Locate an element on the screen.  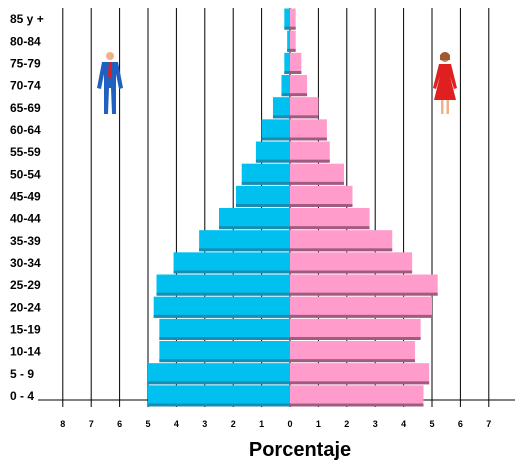
age-label: 30-34 is located at coordinates (25, 263).